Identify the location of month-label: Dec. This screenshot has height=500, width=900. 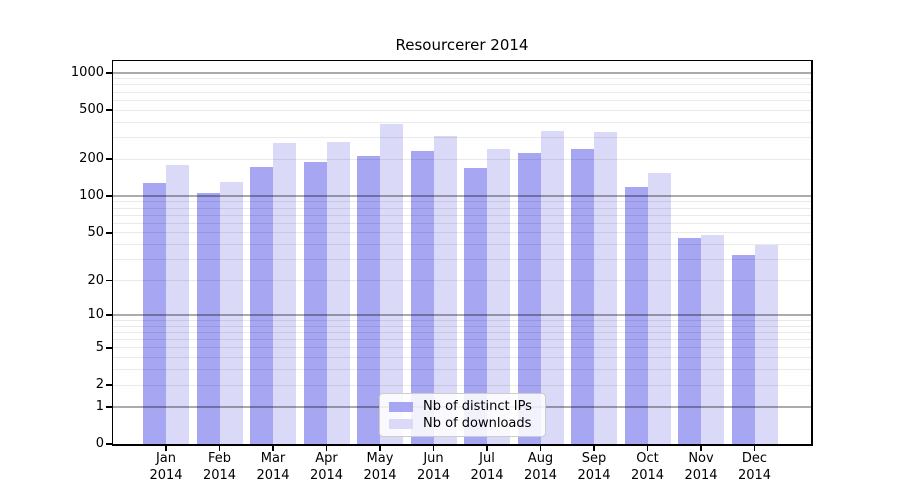
(754, 458).